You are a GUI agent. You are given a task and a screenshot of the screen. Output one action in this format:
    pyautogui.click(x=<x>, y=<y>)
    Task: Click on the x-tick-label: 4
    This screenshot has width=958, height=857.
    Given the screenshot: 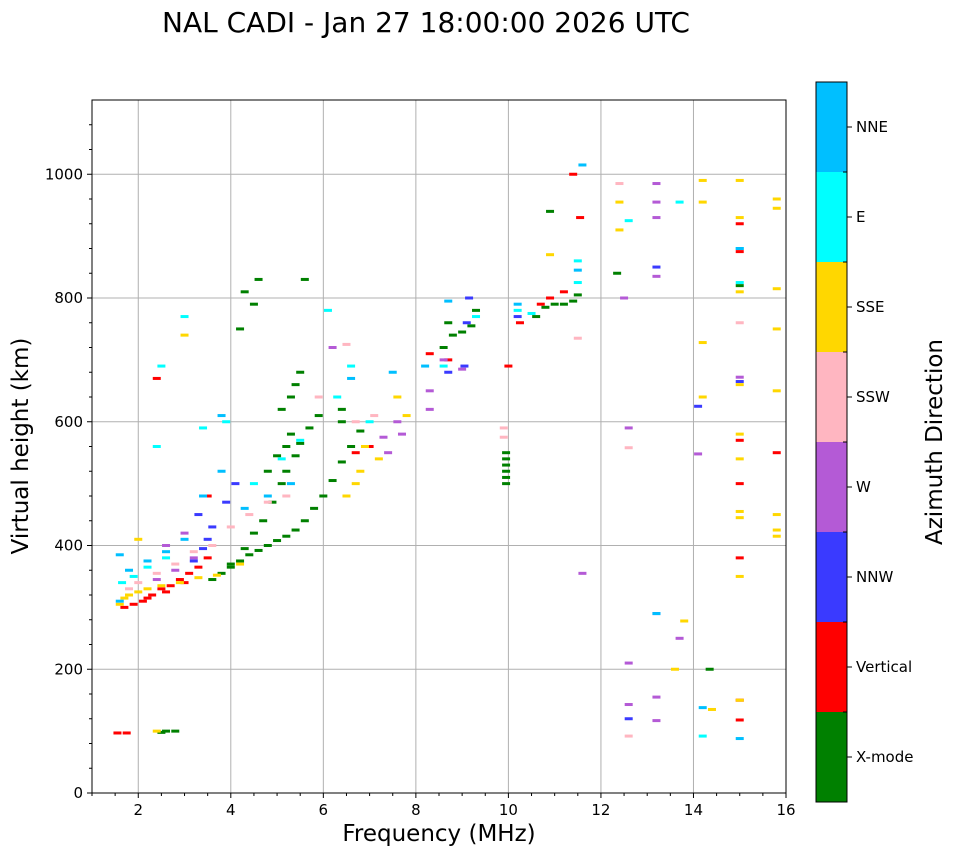 What is the action you would take?
    pyautogui.click(x=231, y=810)
    